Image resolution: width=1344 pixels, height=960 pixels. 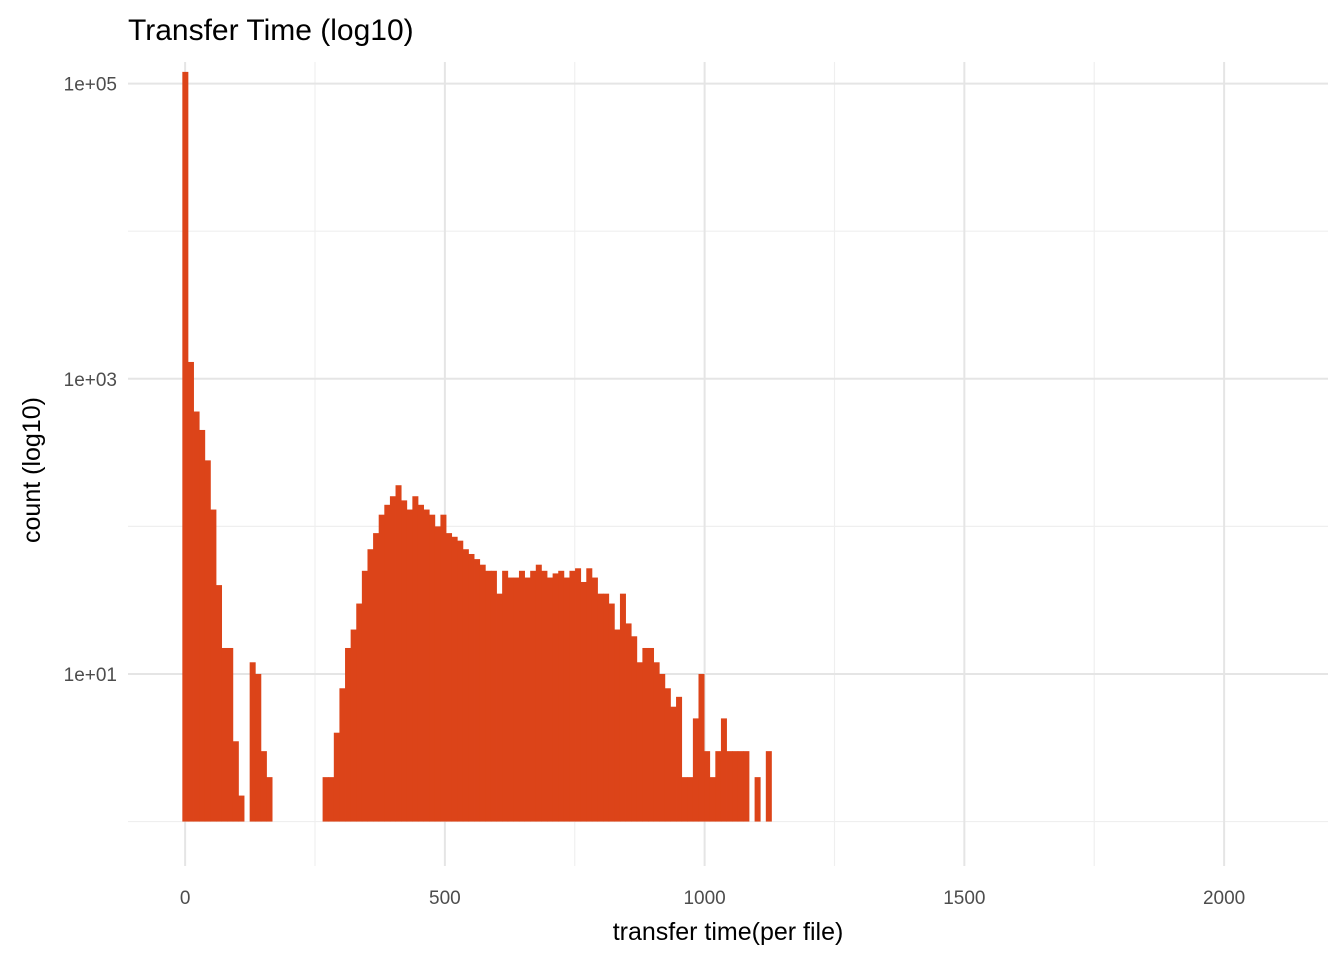 I want to click on x-axis-title: transfer time(per file), so click(x=728, y=932).